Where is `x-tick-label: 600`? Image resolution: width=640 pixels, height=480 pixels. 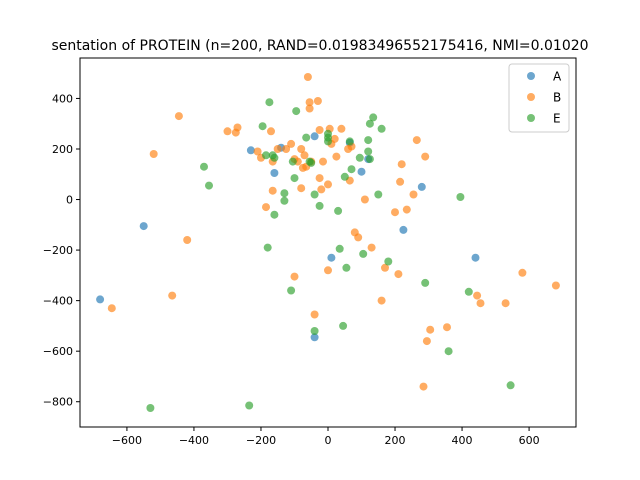 x-tick-label: 600 is located at coordinates (529, 440).